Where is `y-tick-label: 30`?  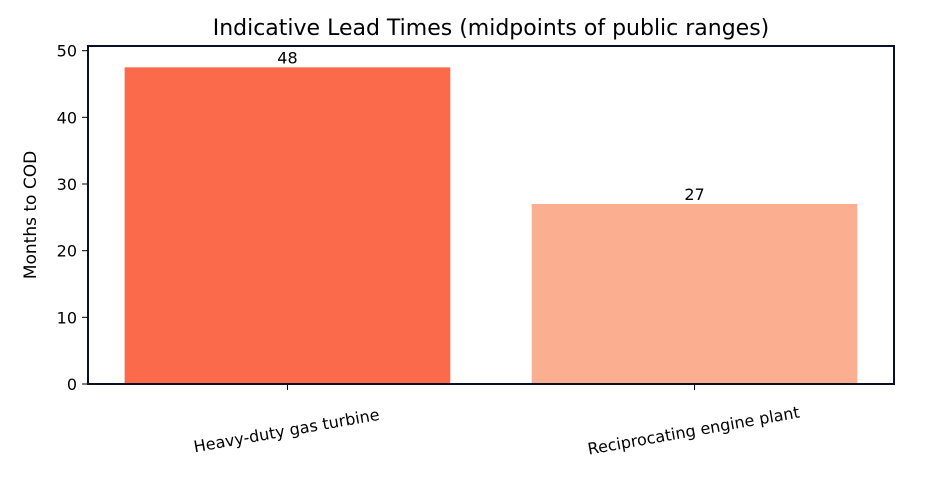
y-tick-label: 30 is located at coordinates (67, 184).